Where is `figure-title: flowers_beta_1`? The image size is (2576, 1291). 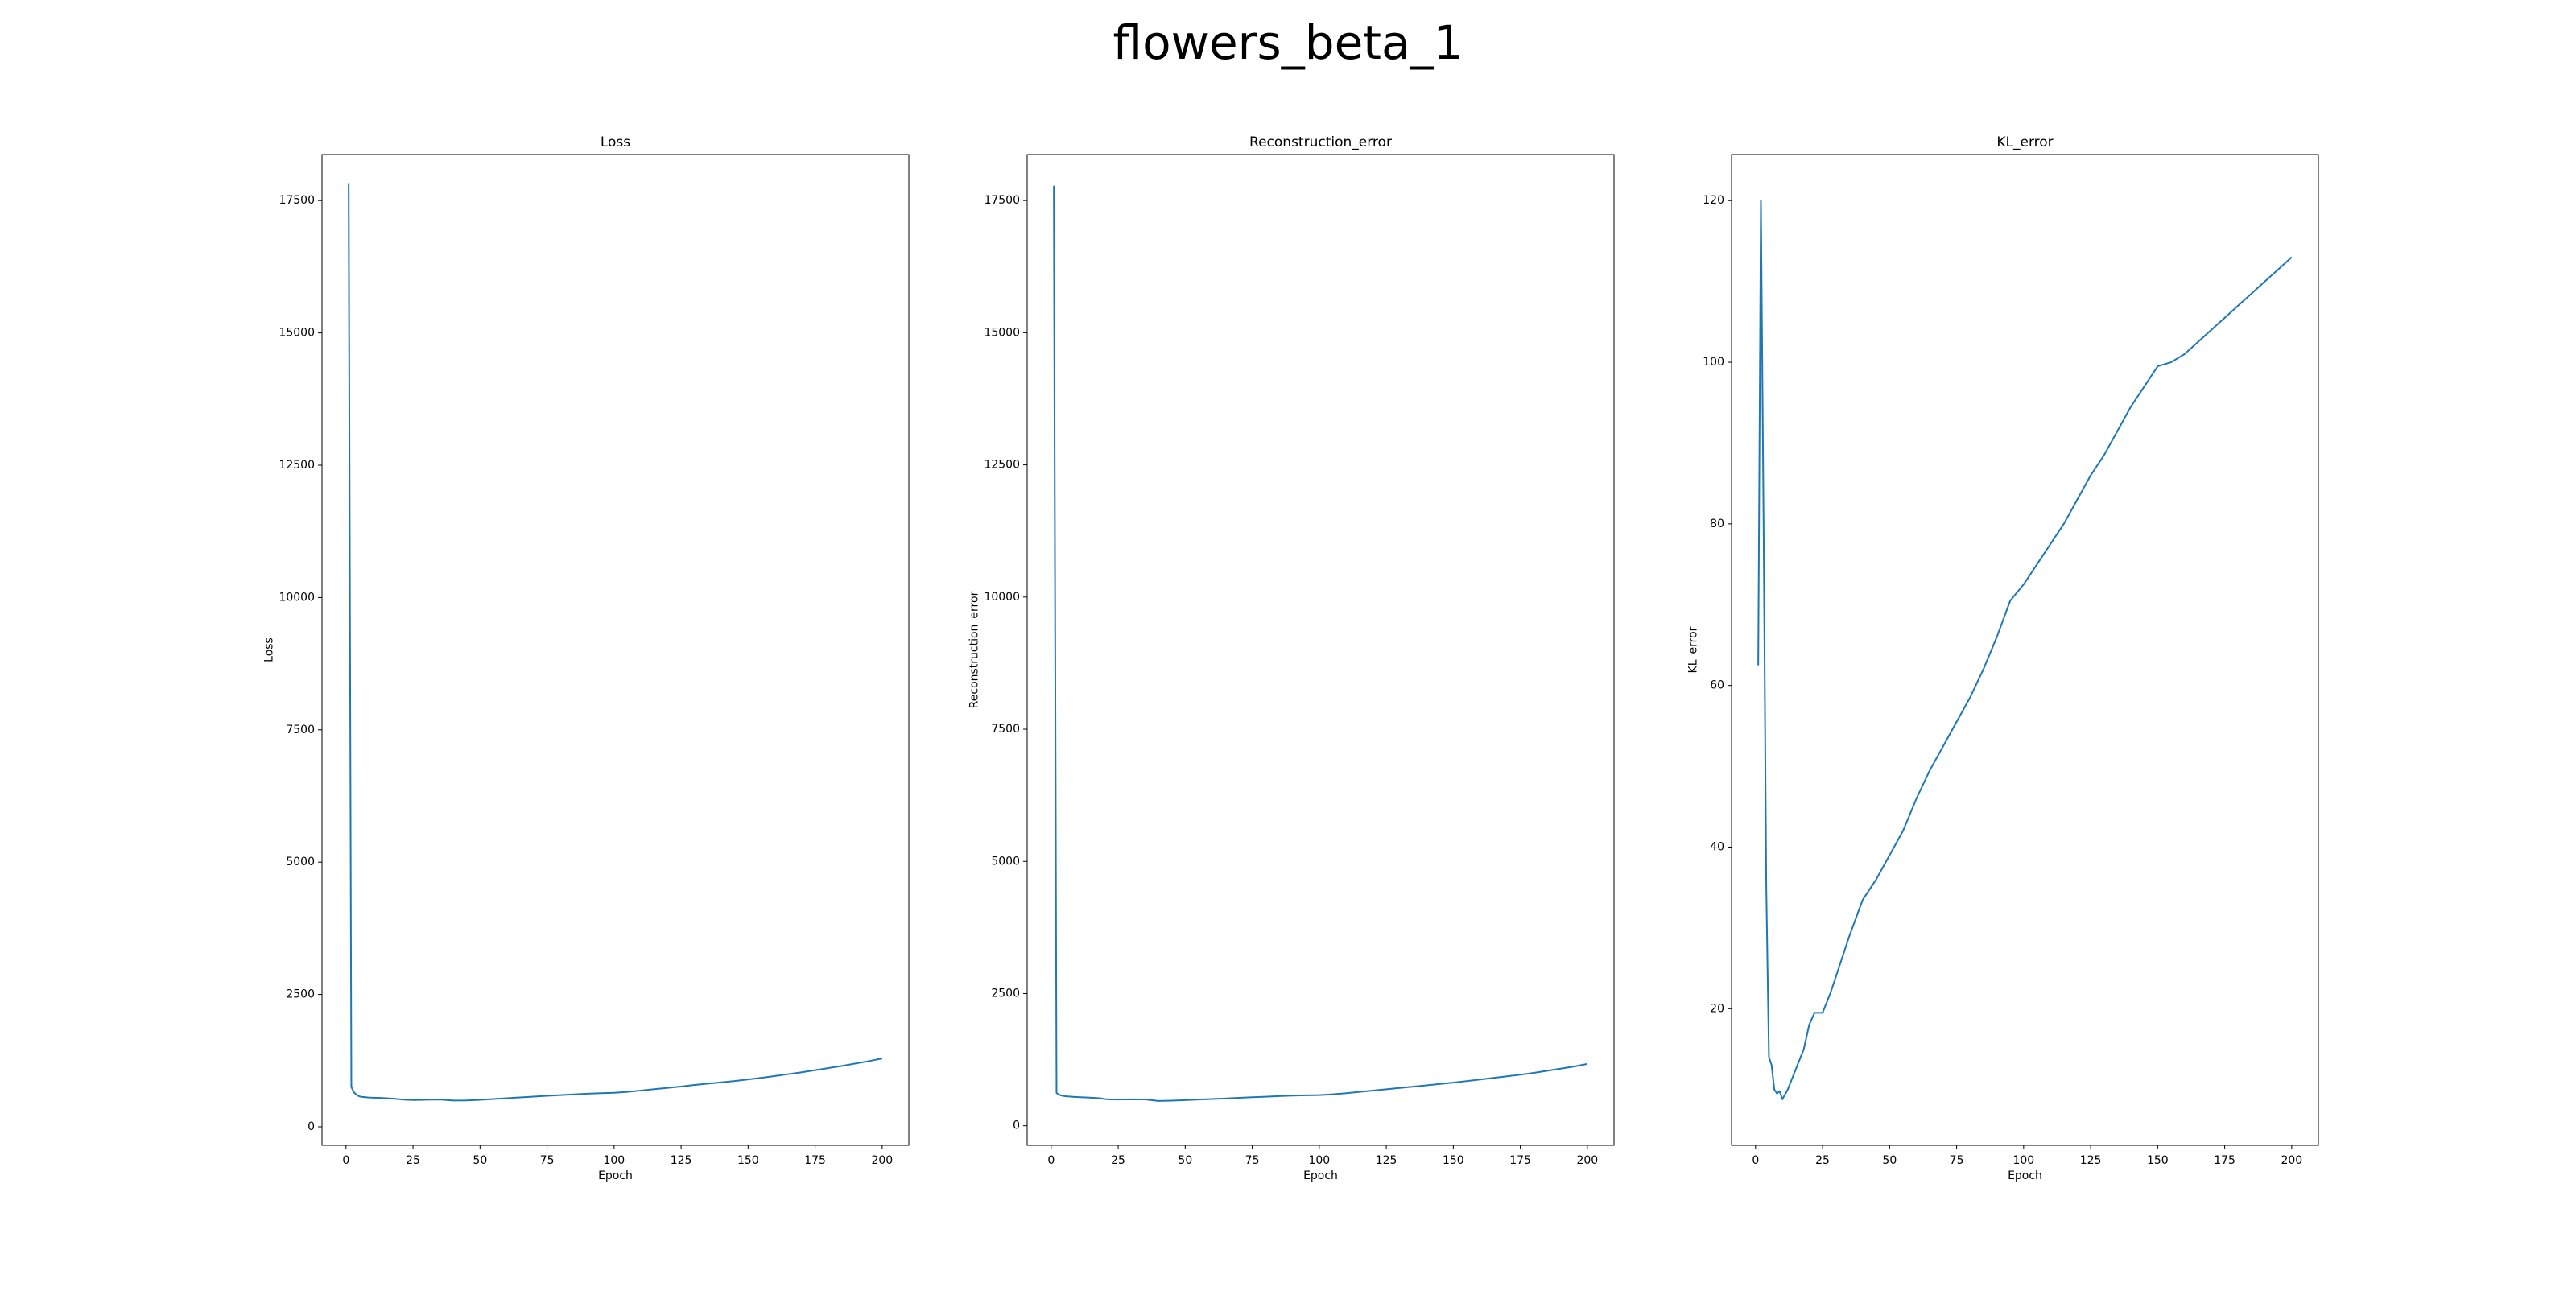 figure-title: flowers_beta_1 is located at coordinates (1288, 42).